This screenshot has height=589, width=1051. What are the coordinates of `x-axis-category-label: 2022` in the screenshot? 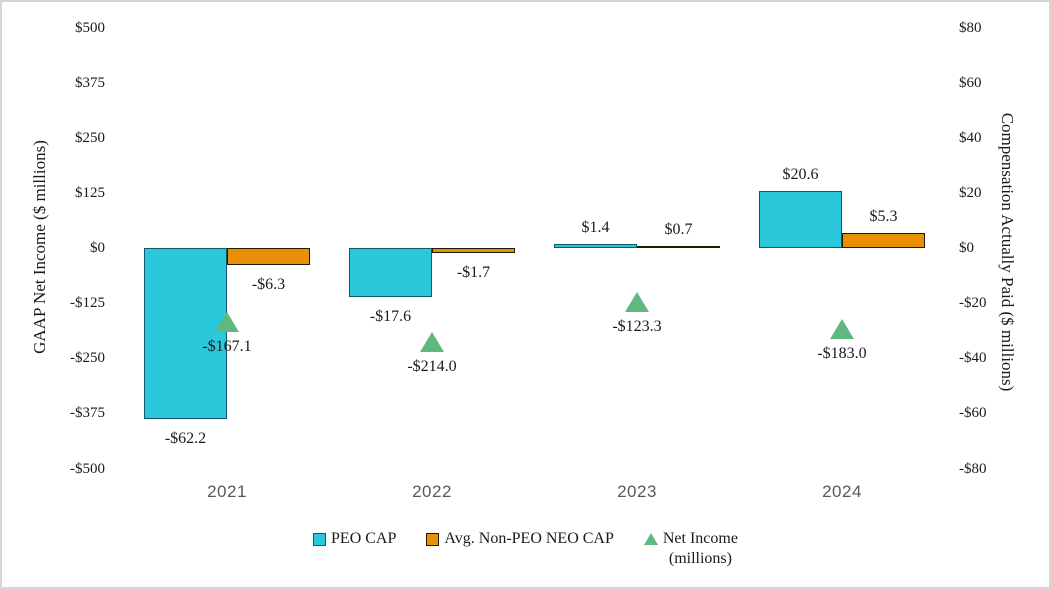 It's located at (432, 491).